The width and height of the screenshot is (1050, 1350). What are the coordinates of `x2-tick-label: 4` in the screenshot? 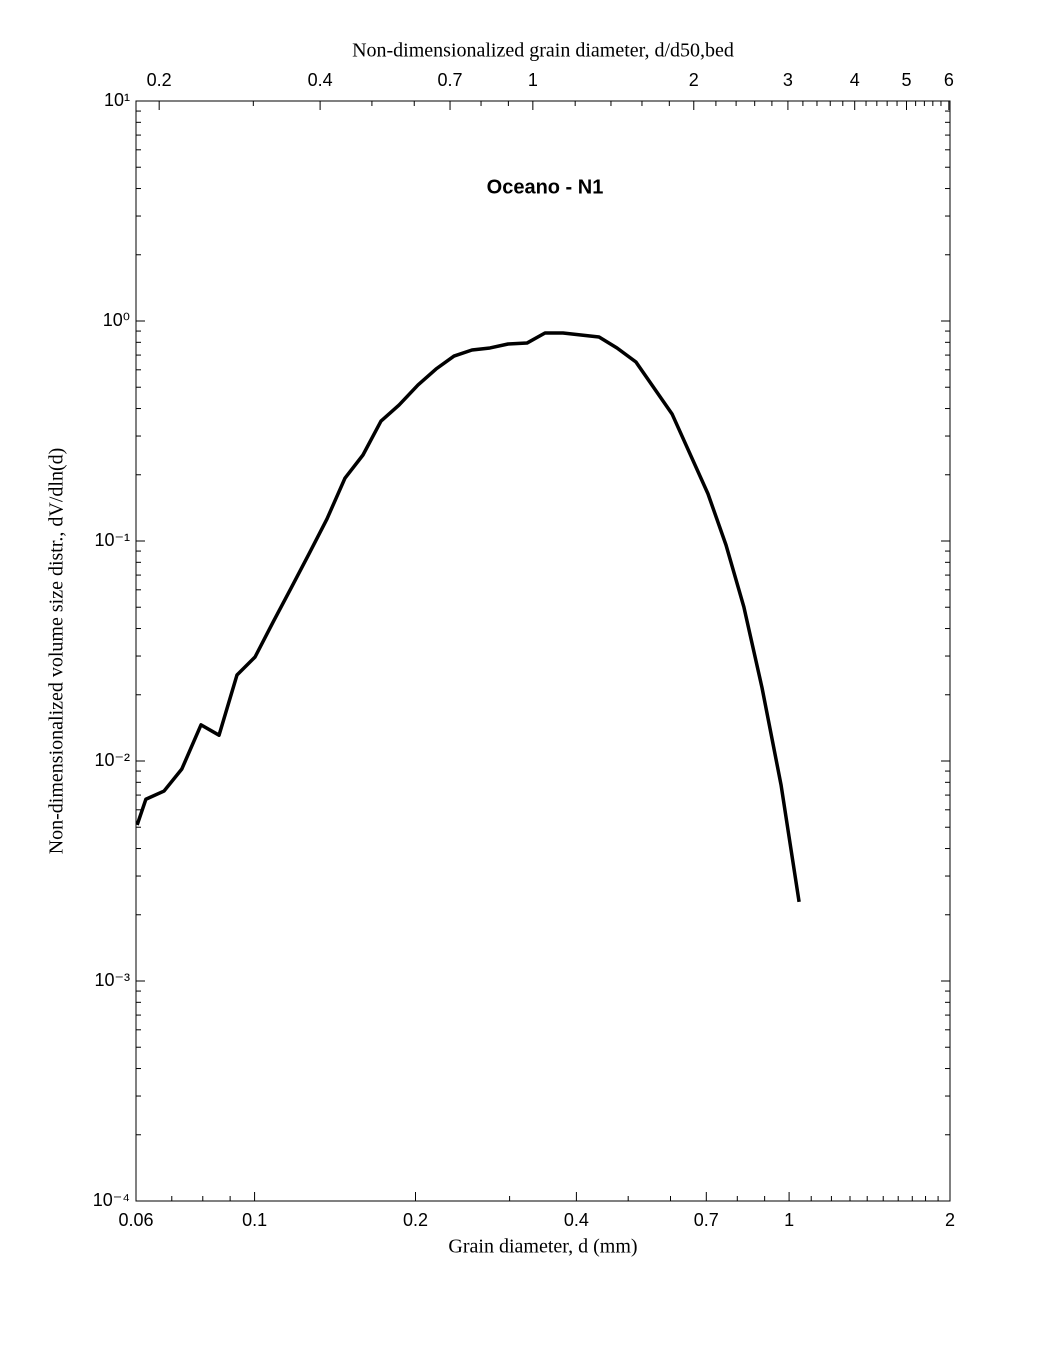 It's located at (855, 80).